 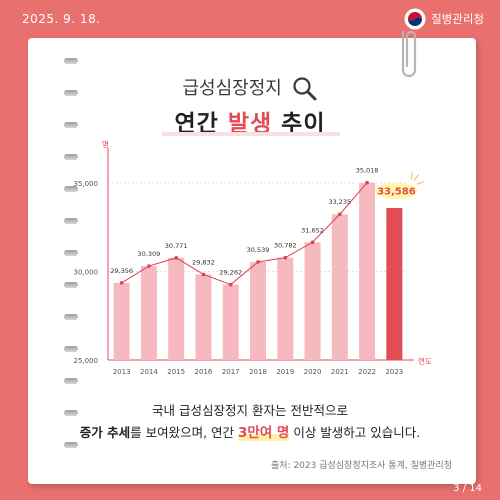 I want to click on data-label: 35,018, so click(x=367, y=171).